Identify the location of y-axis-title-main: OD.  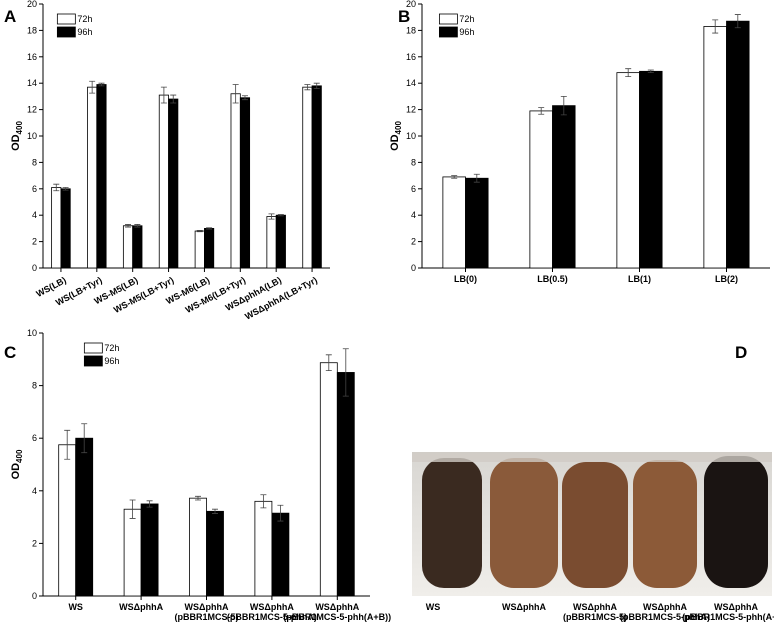
(16, 142).